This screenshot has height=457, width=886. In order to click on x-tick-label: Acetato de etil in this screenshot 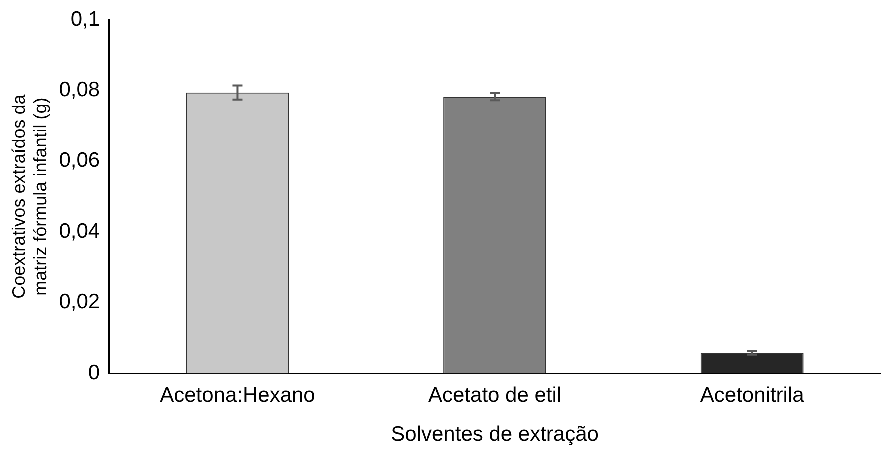, I will do `click(495, 395)`.